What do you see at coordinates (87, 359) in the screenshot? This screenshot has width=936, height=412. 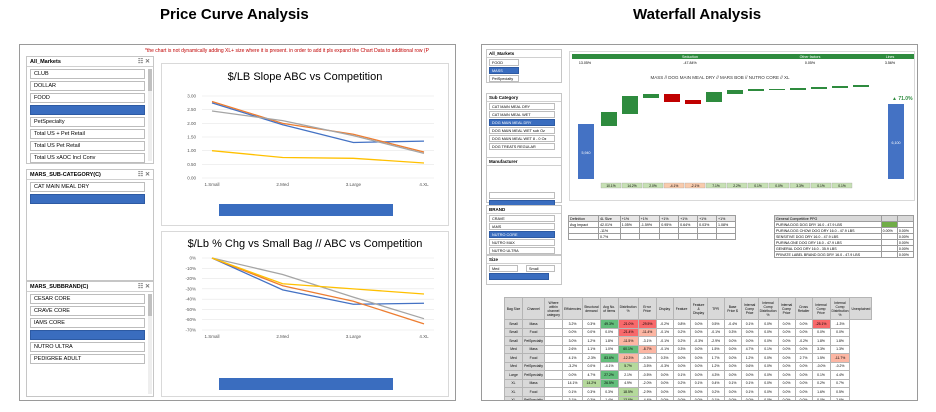 I see `slicer-item: PEDIGREE ADULT` at bounding box center [87, 359].